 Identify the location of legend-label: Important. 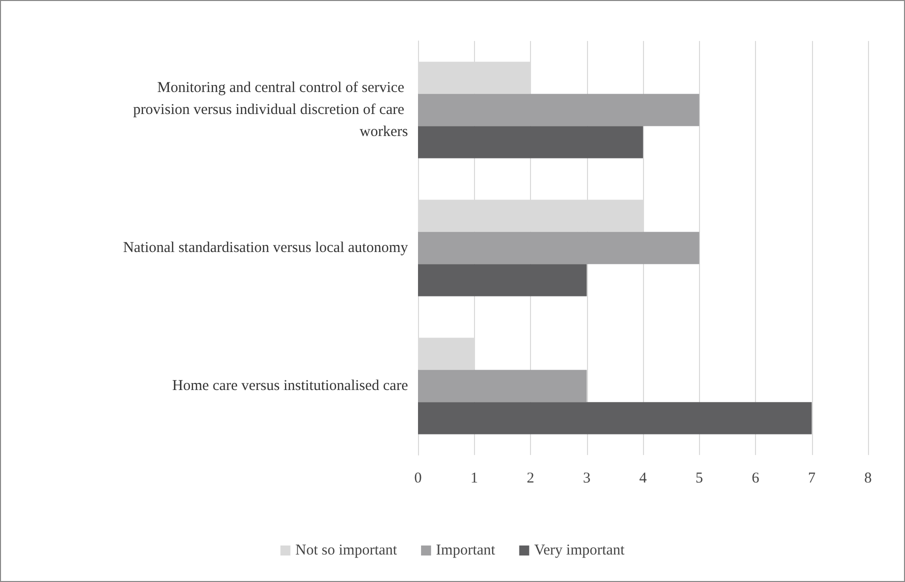
(466, 550).